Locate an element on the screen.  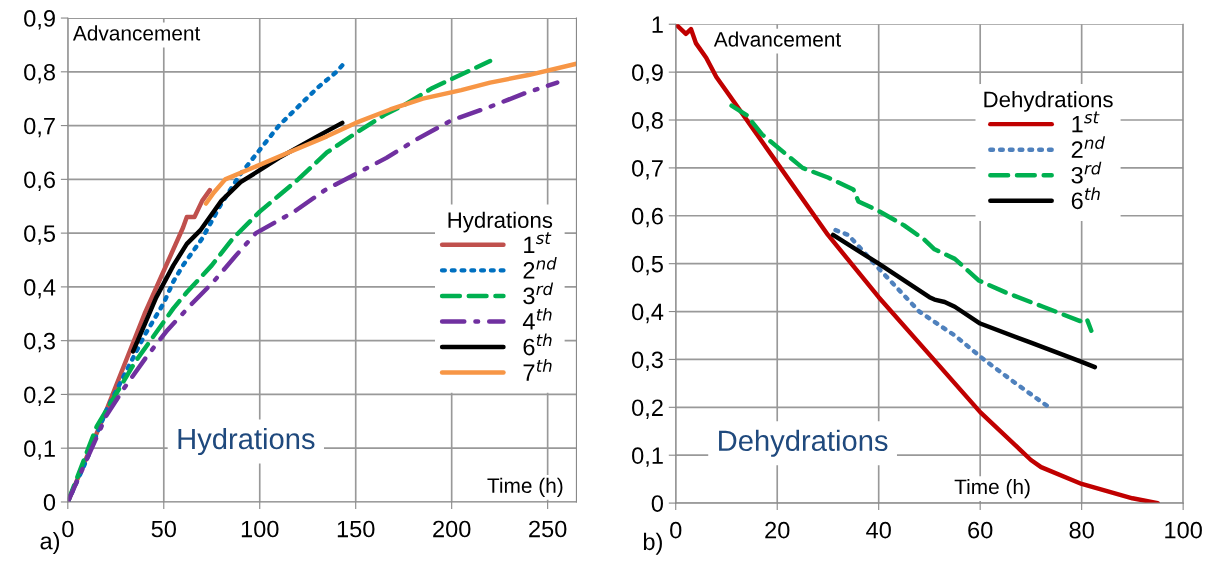
x-tick-label: 150 is located at coordinates (356, 529).